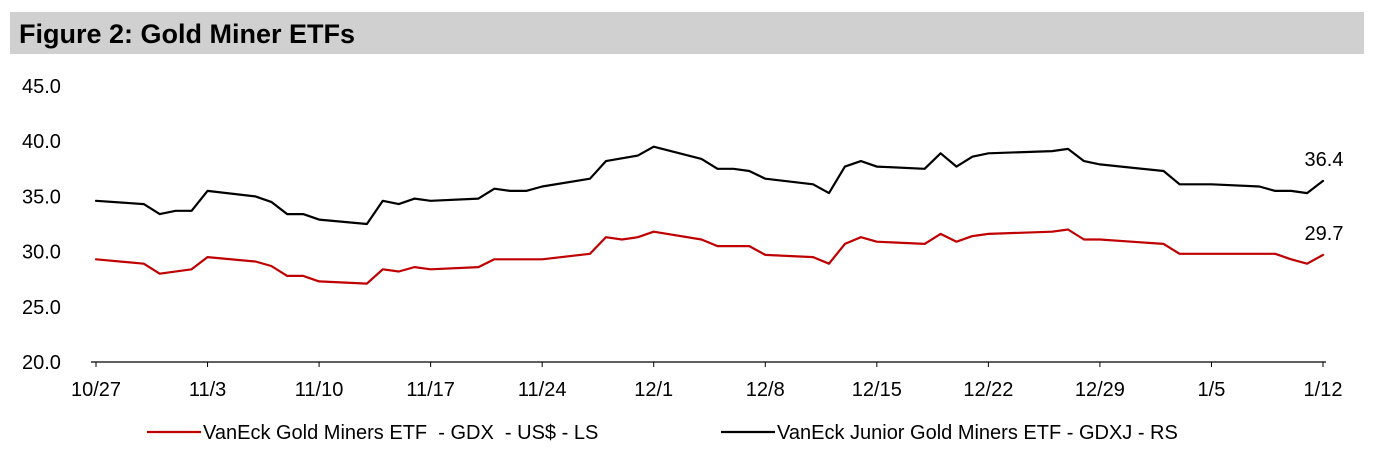 Image resolution: width=1378 pixels, height=451 pixels. I want to click on x-tick-label: 12/8, so click(765, 390).